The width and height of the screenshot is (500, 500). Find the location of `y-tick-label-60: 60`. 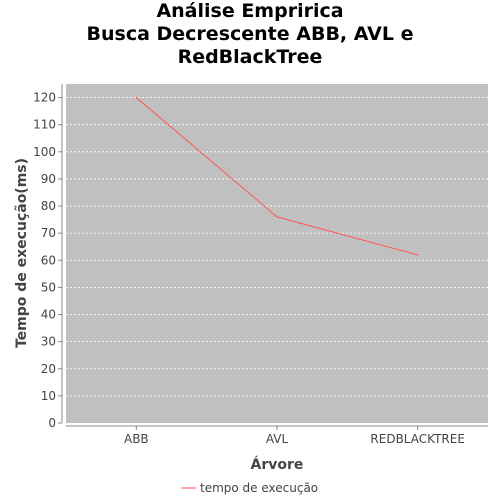

y-tick-label-60: 60 is located at coordinates (48, 260).